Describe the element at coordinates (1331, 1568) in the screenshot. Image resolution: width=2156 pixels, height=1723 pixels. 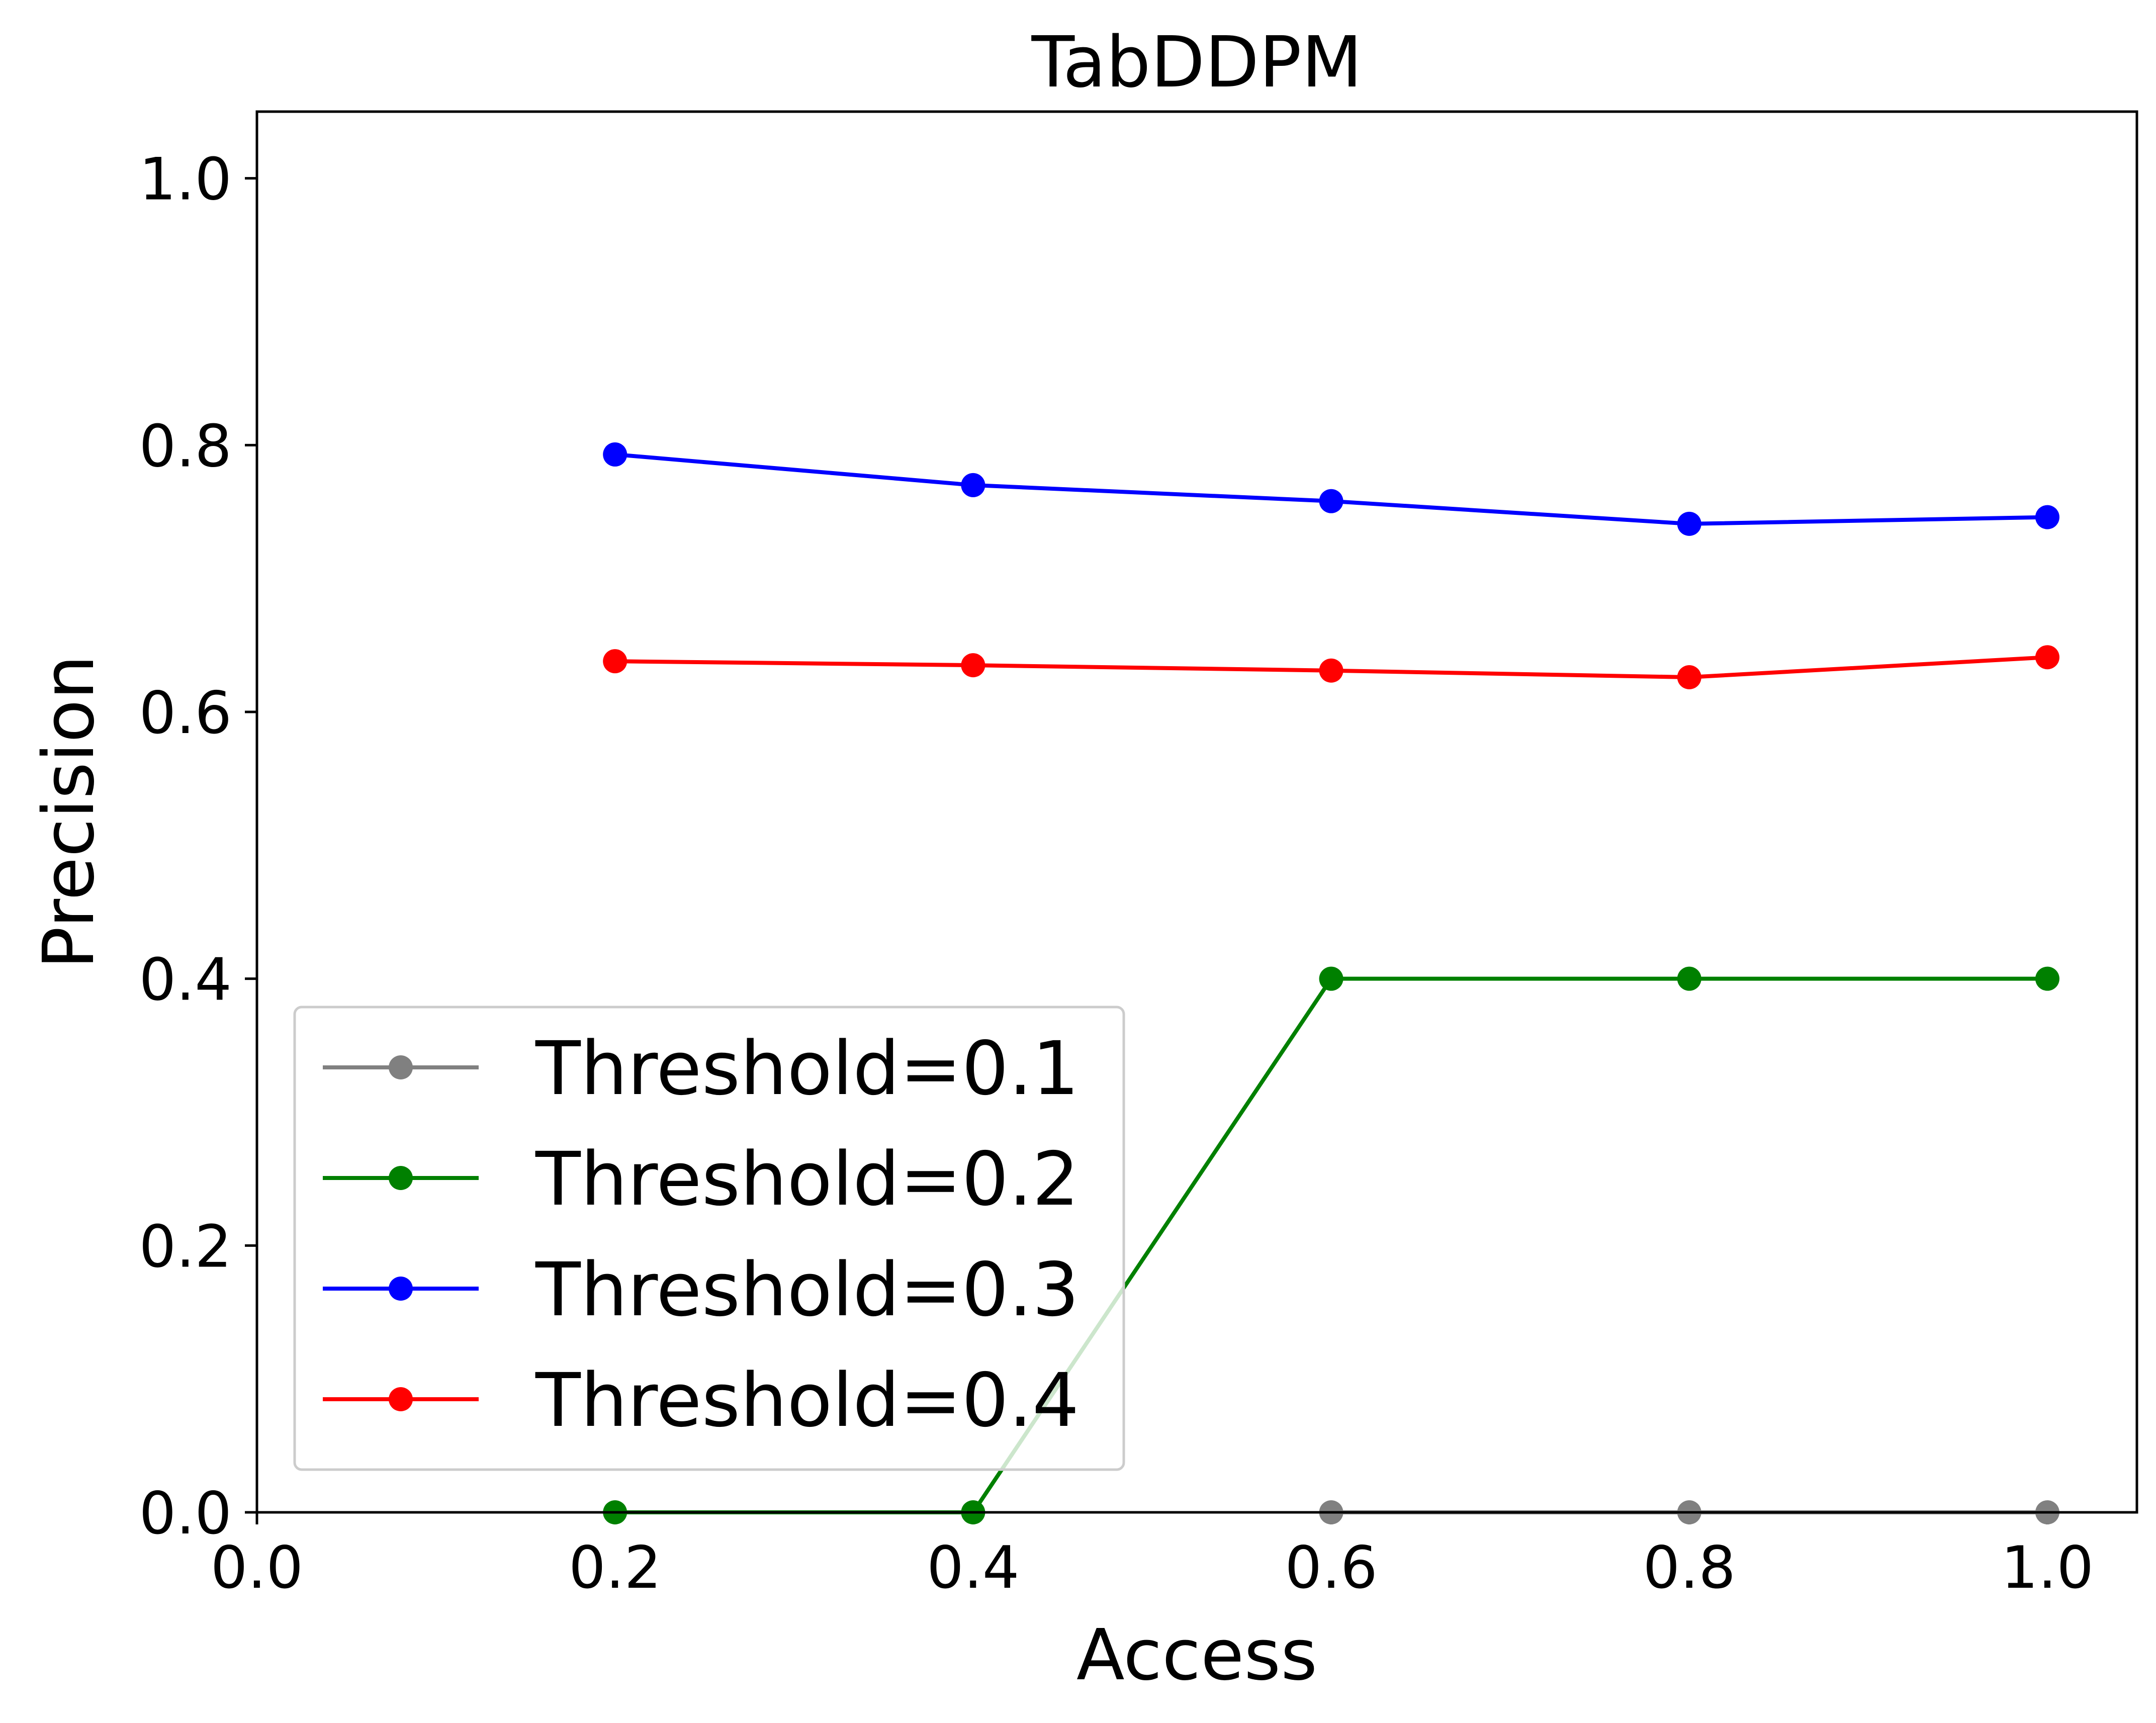
I see `x-tick-label: 0.6` at that location.